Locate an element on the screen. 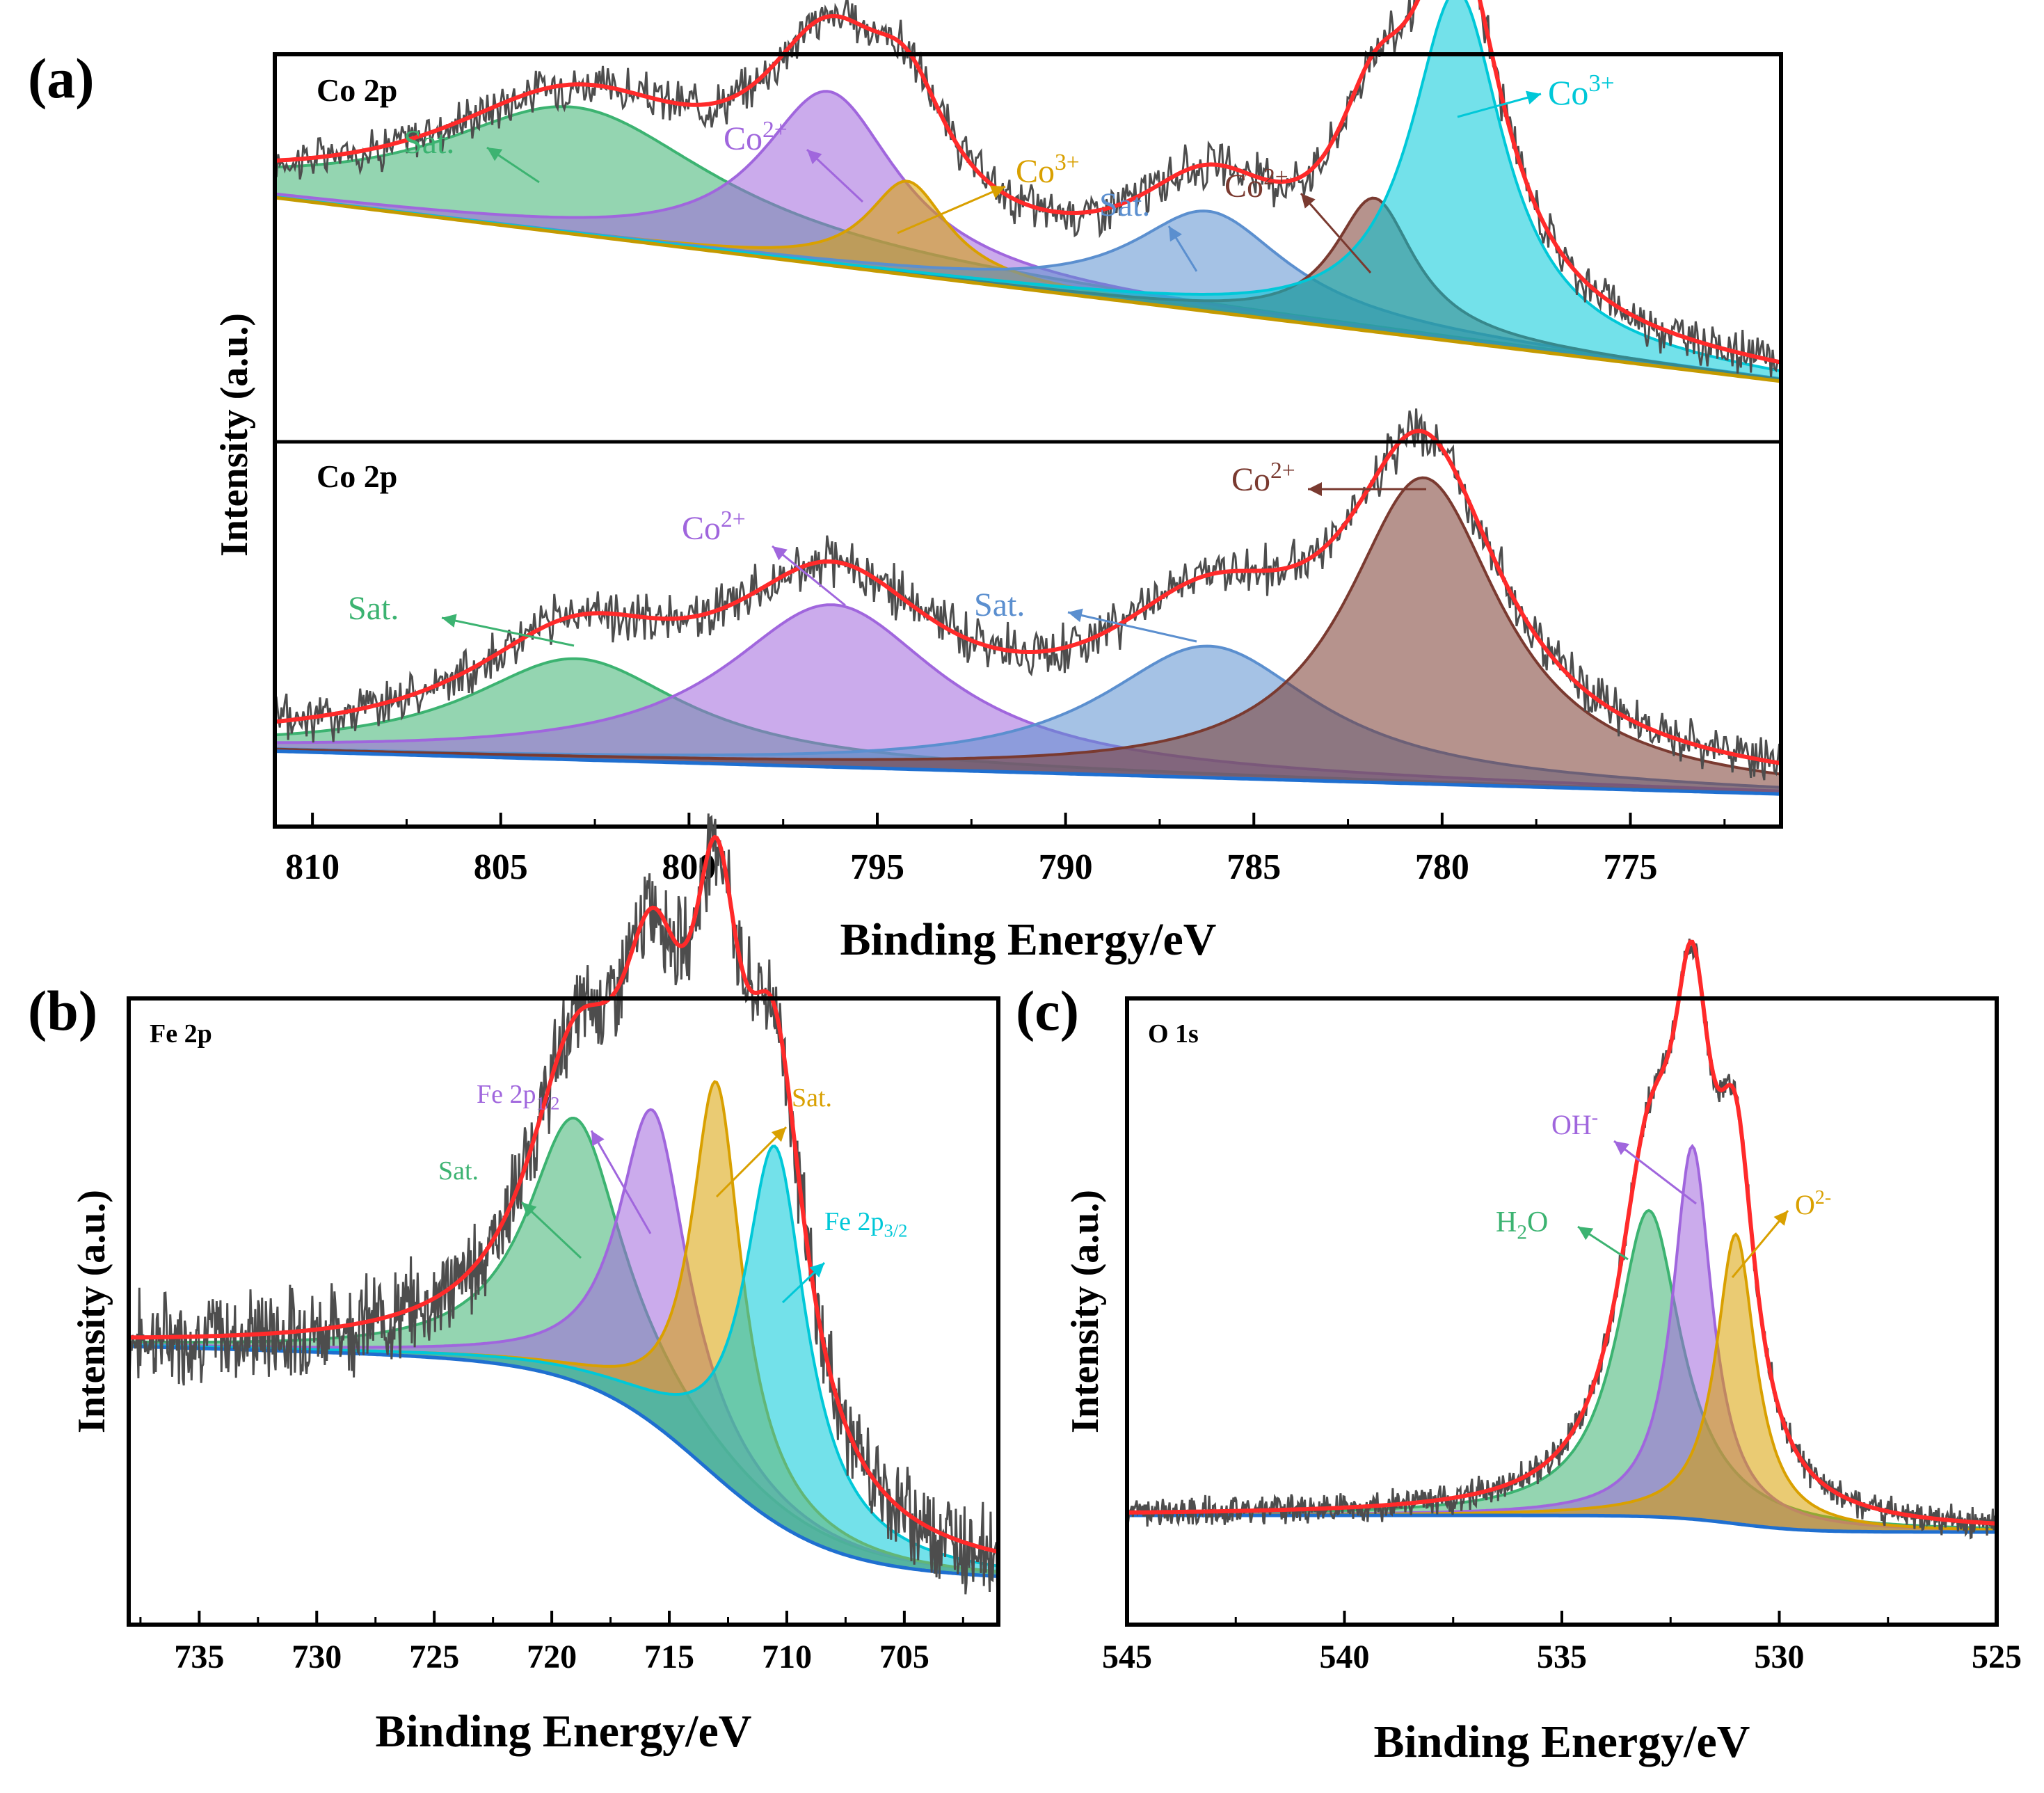 The height and width of the screenshot is (1793, 2044). x-tick-label: 790 is located at coordinates (1066, 867).